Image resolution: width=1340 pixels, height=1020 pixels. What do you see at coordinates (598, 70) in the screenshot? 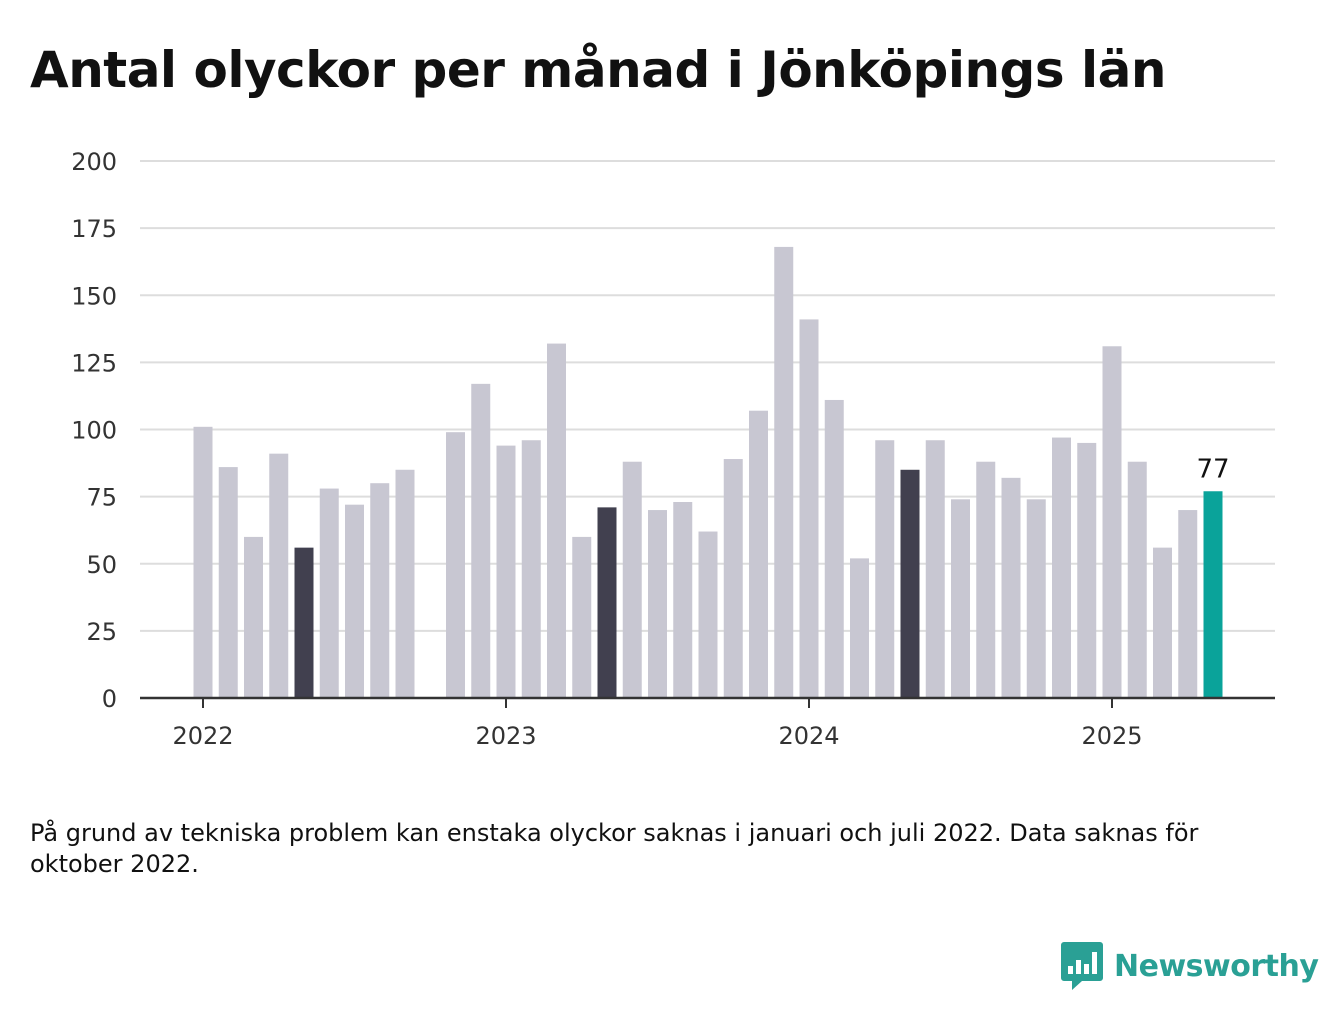
I see `page-title: Antal olyckor per månad i Jönköpings län` at bounding box center [598, 70].